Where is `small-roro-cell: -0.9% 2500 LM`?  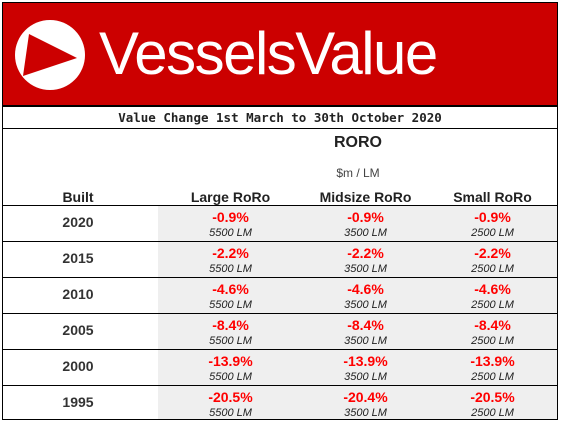
small-roro-cell: -0.9% 2500 LM is located at coordinates (492, 224).